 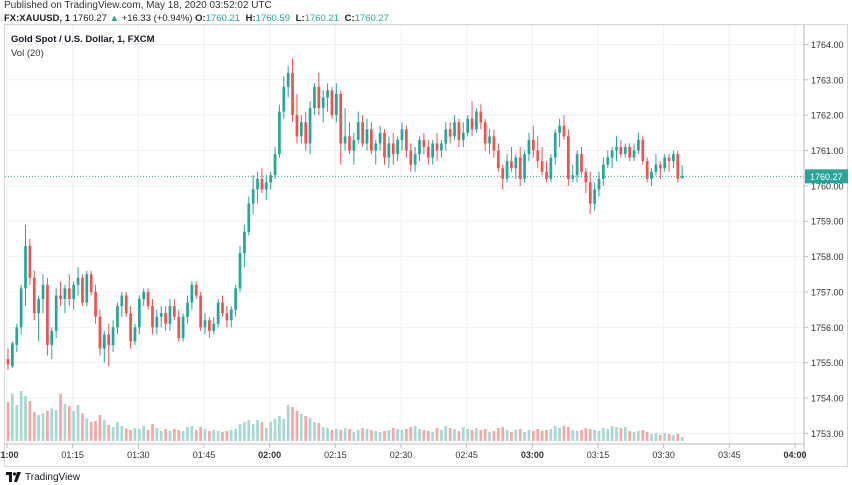 What do you see at coordinates (43, 477) in the screenshot?
I see `footer: TradingView` at bounding box center [43, 477].